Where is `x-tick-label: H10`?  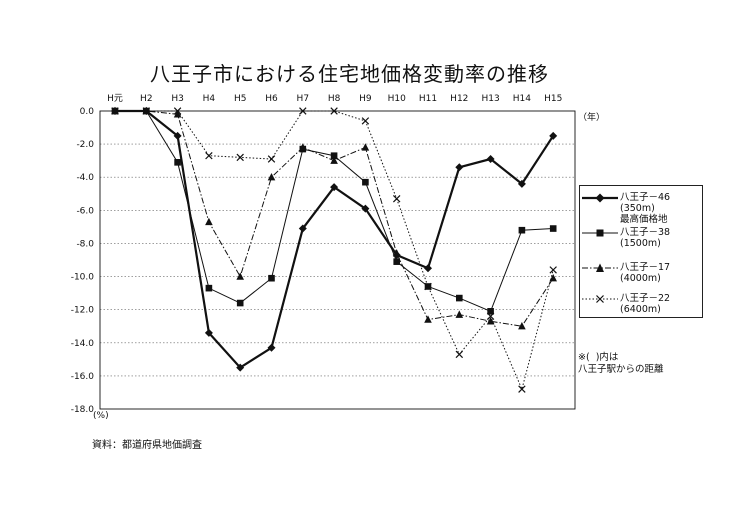
x-tick-label: H10 is located at coordinates (397, 99).